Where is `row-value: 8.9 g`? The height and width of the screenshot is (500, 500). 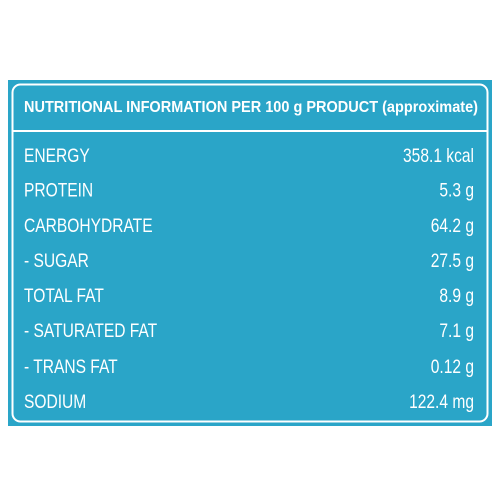 row-value: 8.9 g is located at coordinates (456, 296).